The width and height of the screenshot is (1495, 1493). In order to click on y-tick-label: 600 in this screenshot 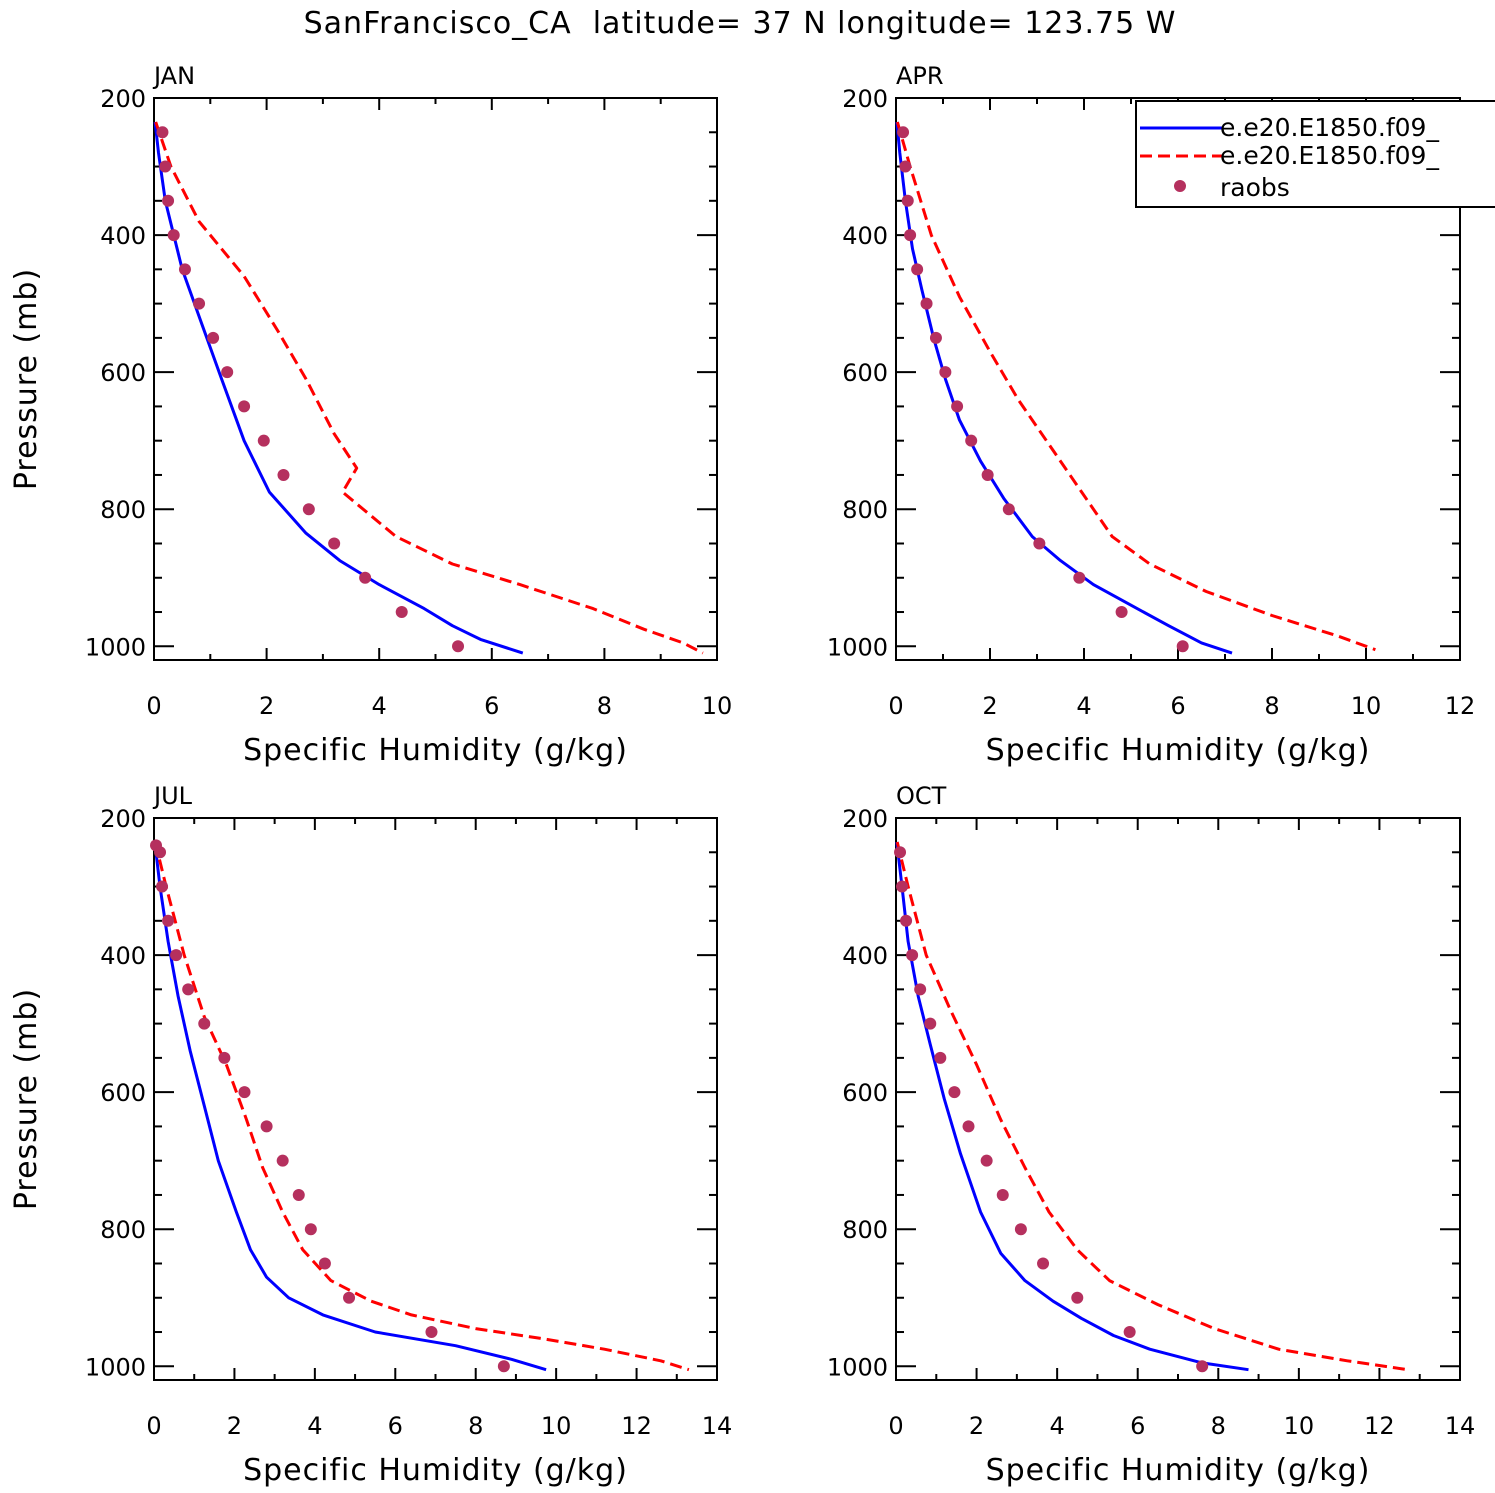, I will do `click(123, 1093)`.